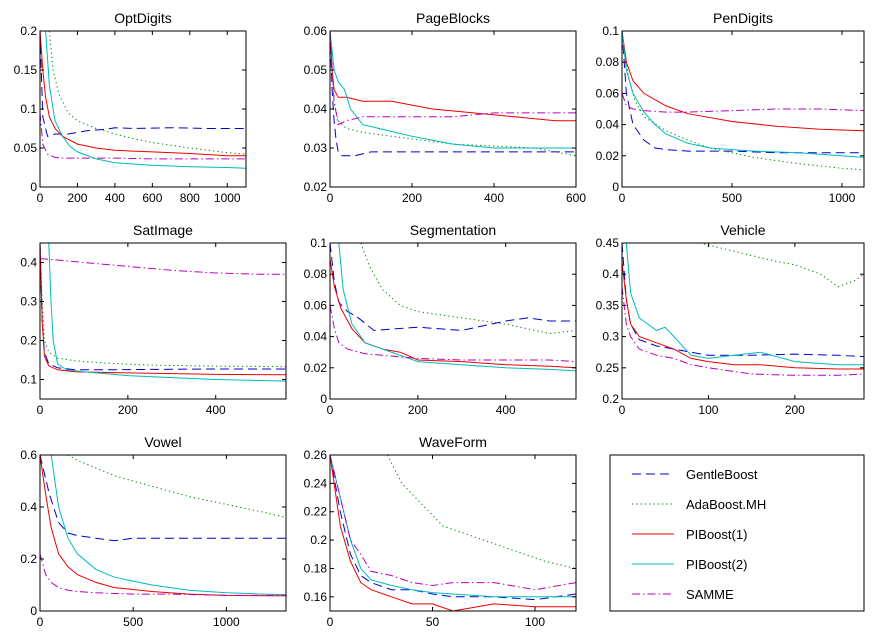 Image resolution: width=876 pixels, height=634 pixels. Describe the element at coordinates (726, 504) in the screenshot. I see `legend-label-adaboost-mh: AdaBoost.MH` at that location.